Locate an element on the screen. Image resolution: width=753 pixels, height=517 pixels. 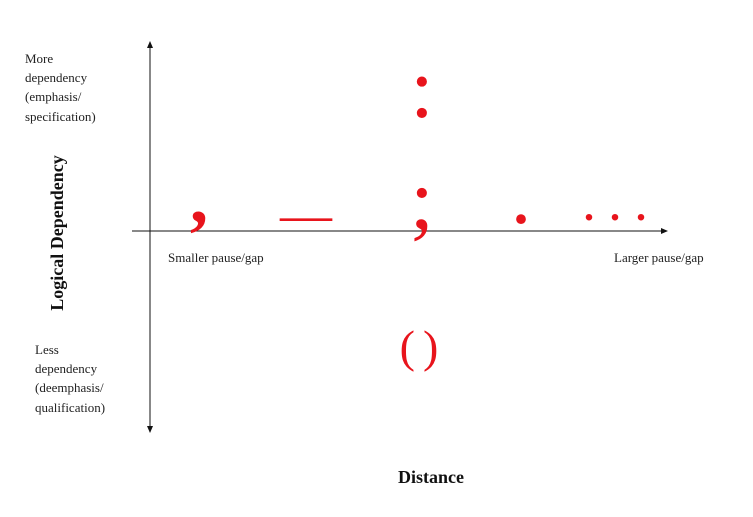
bottom-label: qualification) is located at coordinates (70, 407).